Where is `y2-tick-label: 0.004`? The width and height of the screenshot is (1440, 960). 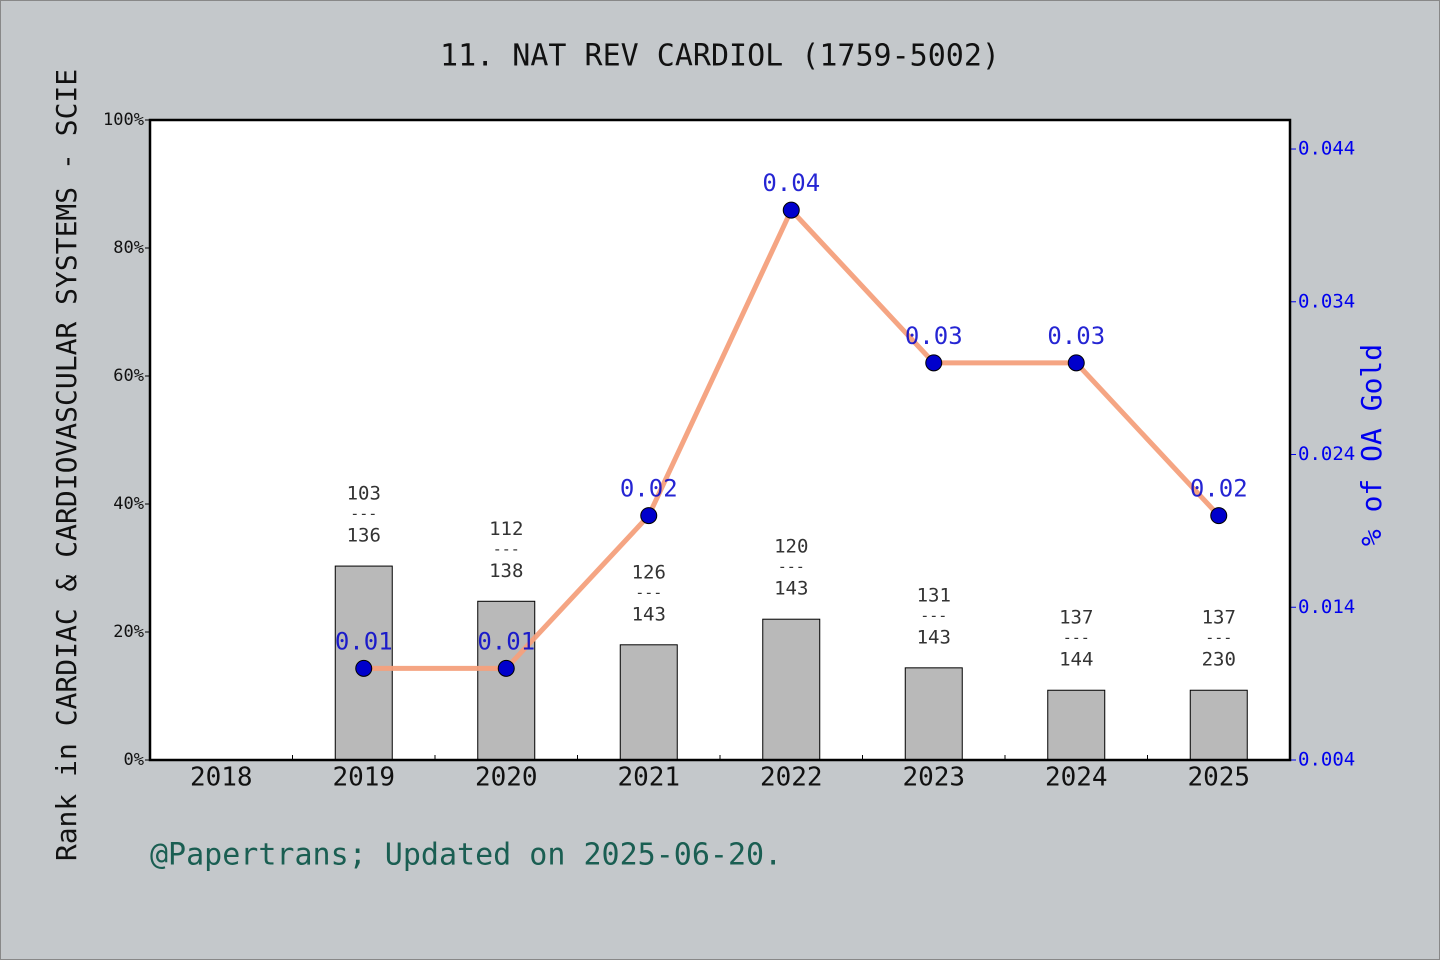
y2-tick-label: 0.004 is located at coordinates (1326, 760).